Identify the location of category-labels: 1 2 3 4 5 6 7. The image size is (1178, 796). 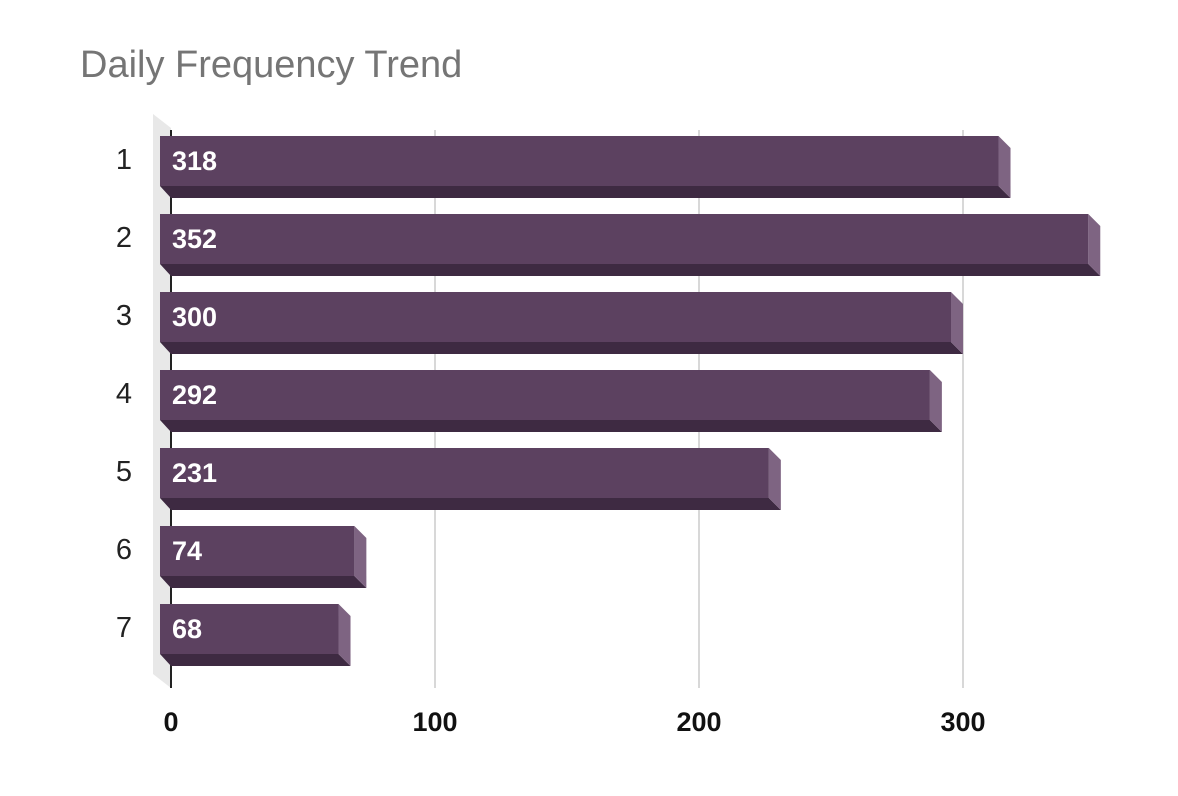
(124, 394).